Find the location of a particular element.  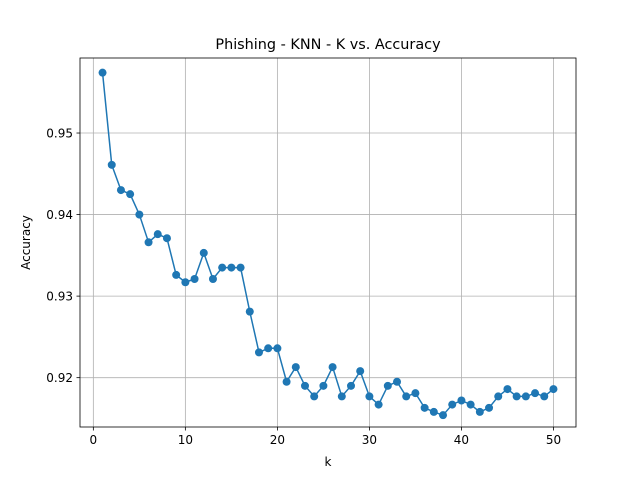

x-tick-label: 20 is located at coordinates (277, 440).